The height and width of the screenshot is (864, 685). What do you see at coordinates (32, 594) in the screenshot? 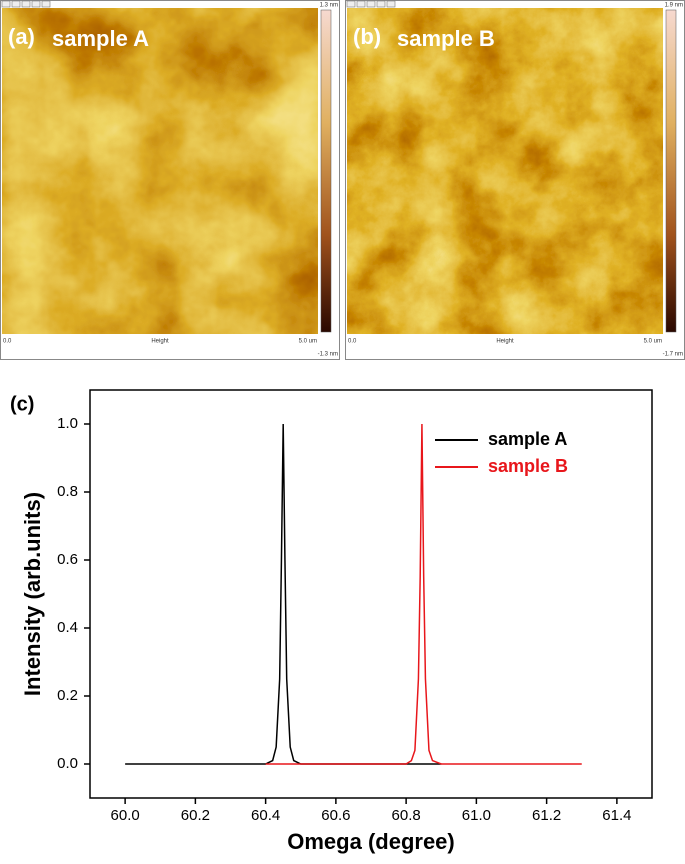
I see `y-axis-title: Intensity (arb.units)` at bounding box center [32, 594].